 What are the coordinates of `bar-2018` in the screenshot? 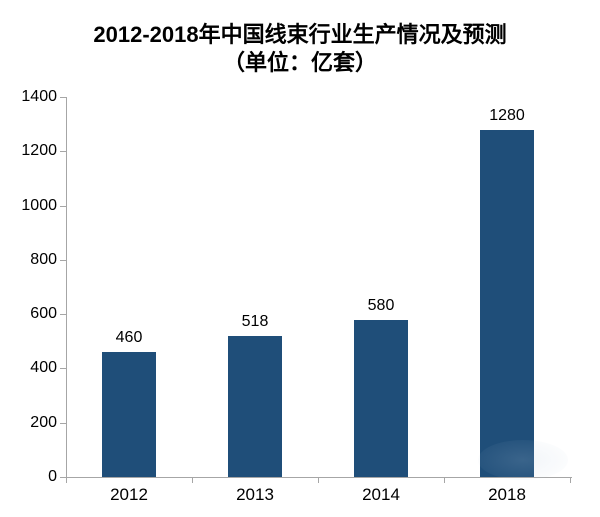 It's located at (507, 303).